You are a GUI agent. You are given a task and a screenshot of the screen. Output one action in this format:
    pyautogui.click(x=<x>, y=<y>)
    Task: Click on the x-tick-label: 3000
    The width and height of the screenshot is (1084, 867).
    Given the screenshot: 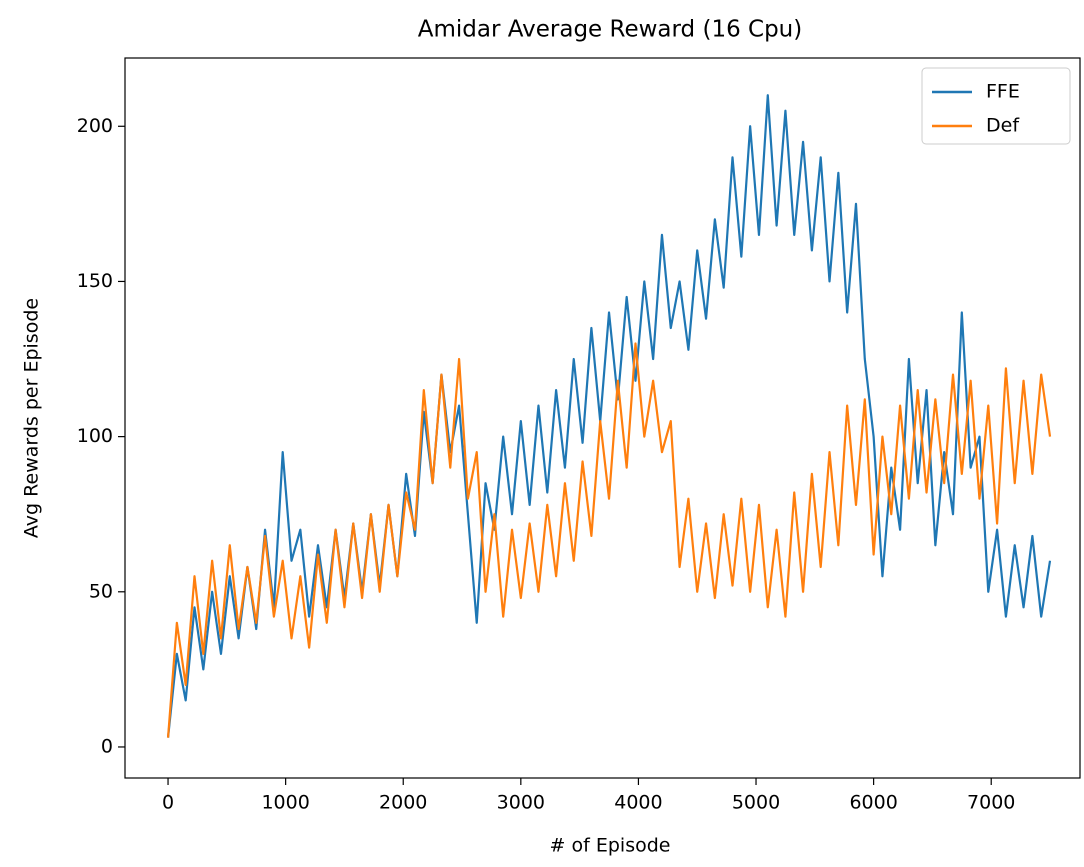 What is the action you would take?
    pyautogui.click(x=521, y=803)
    